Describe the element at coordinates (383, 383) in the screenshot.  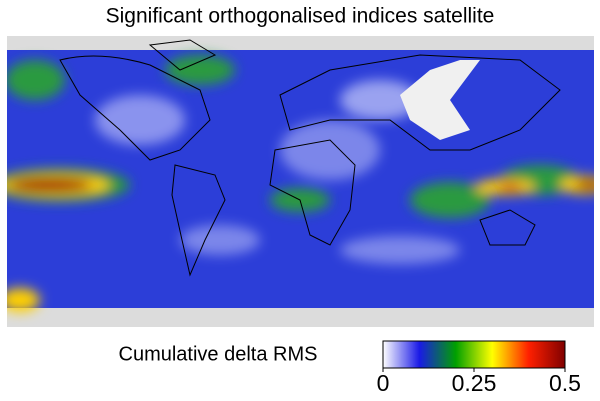
I see `colorbar-tick-label: 0` at that location.